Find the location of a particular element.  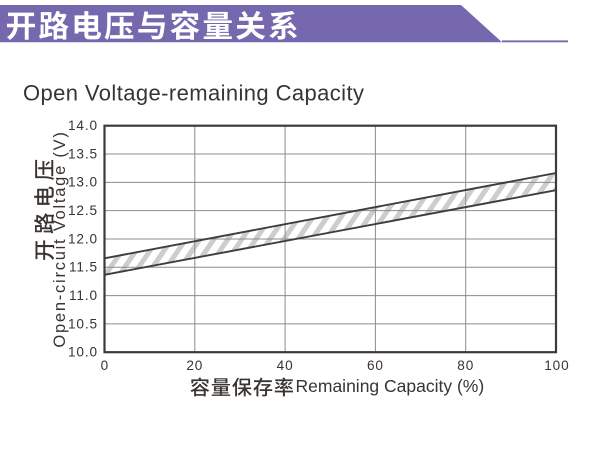

svg-text: 0 is located at coordinates (105, 365).